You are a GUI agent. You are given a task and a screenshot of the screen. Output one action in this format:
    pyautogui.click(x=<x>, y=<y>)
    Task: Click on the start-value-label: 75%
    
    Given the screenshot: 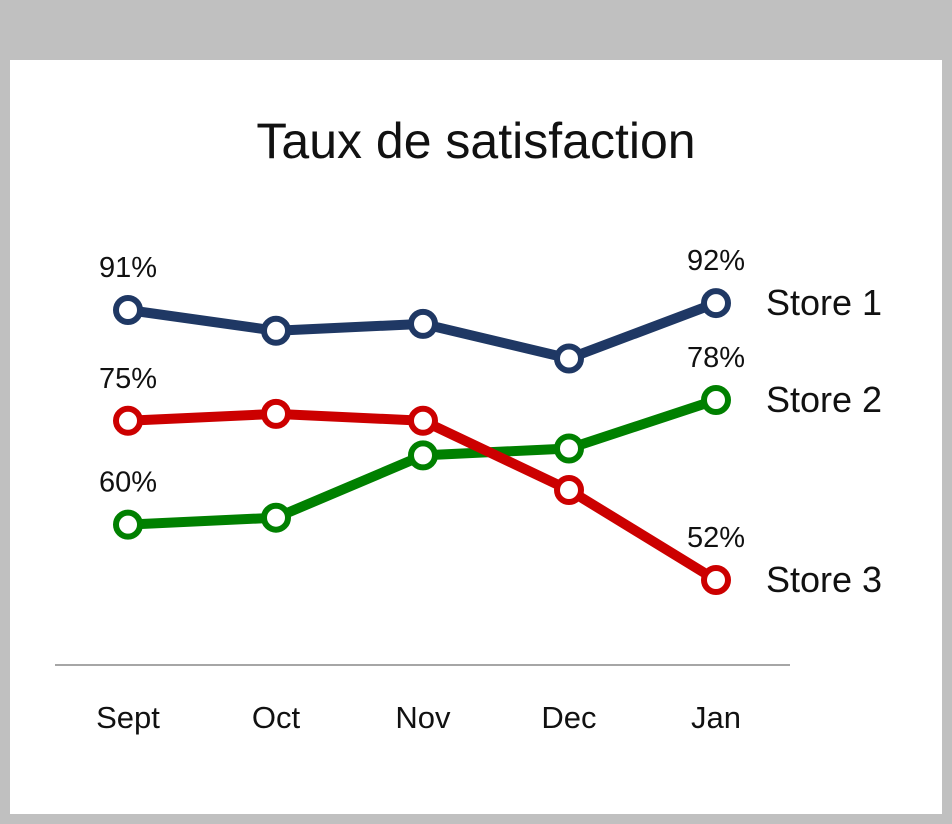 What is the action you would take?
    pyautogui.click(x=128, y=379)
    